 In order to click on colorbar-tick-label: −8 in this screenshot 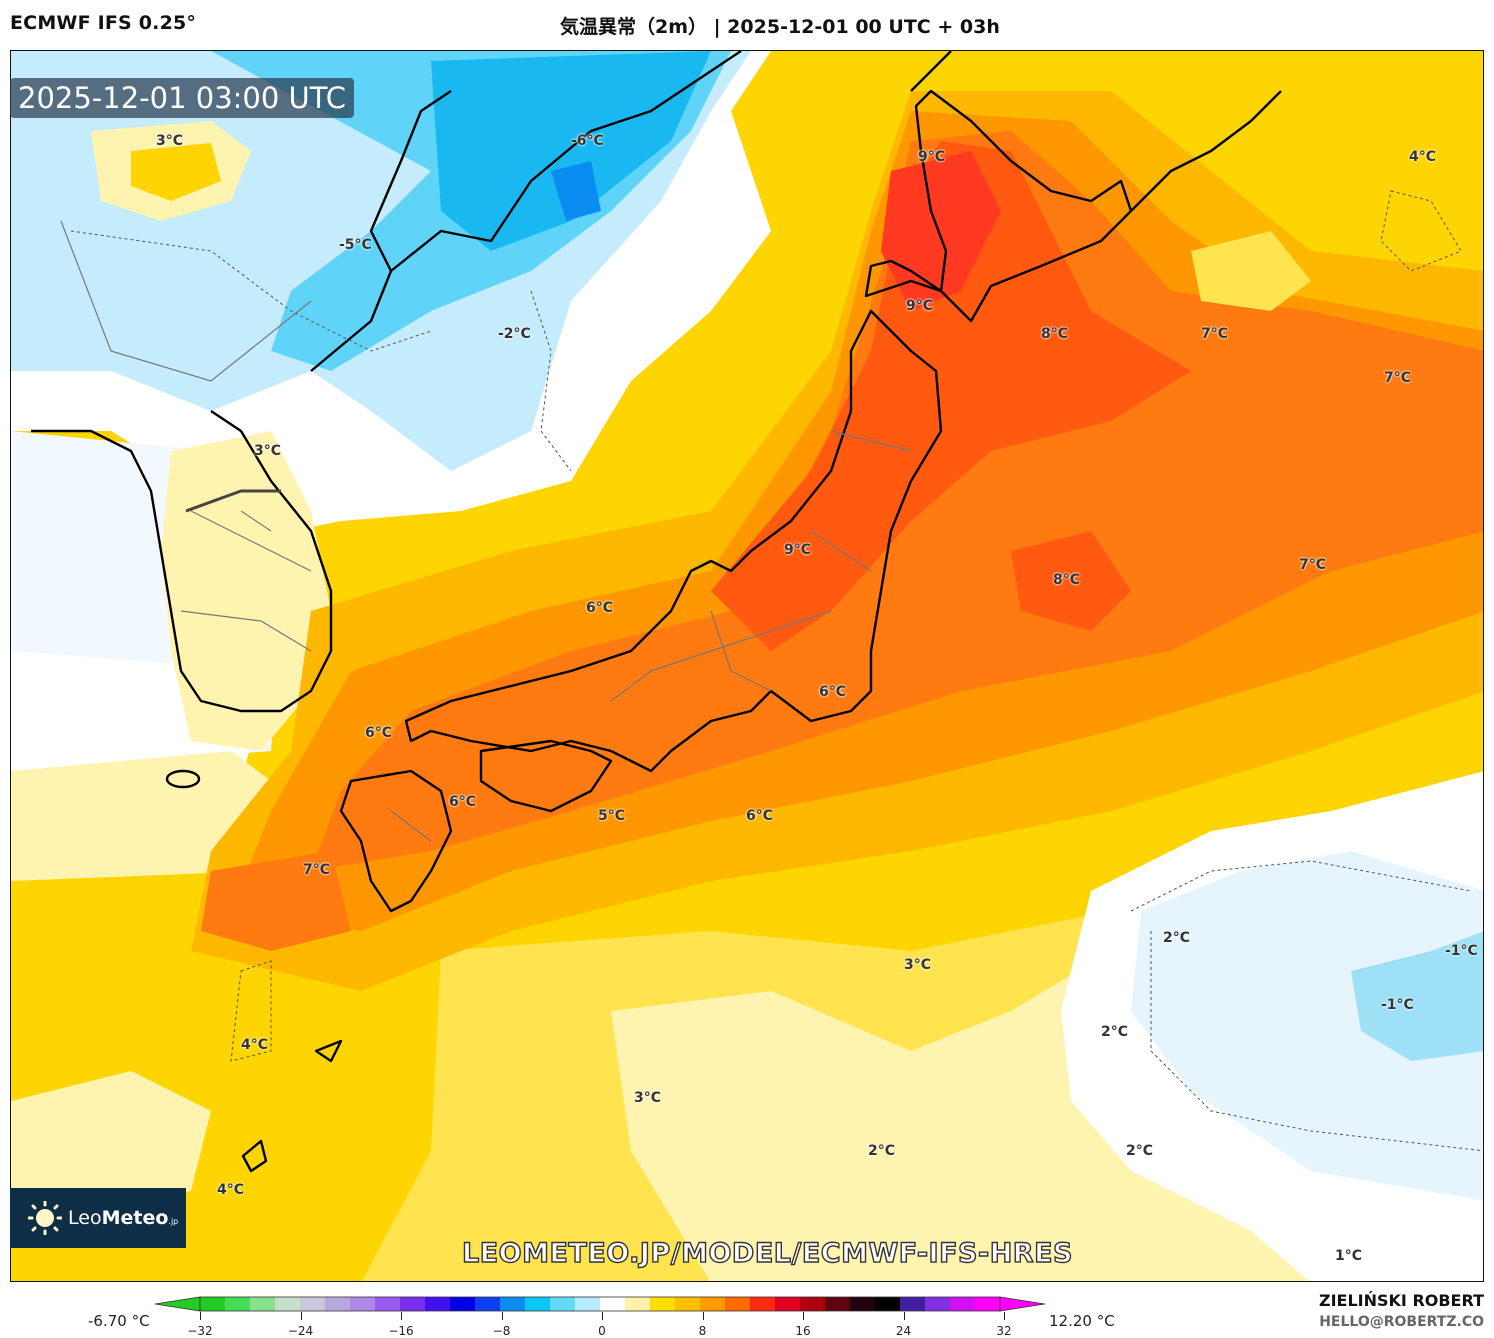, I will do `click(501, 1331)`.